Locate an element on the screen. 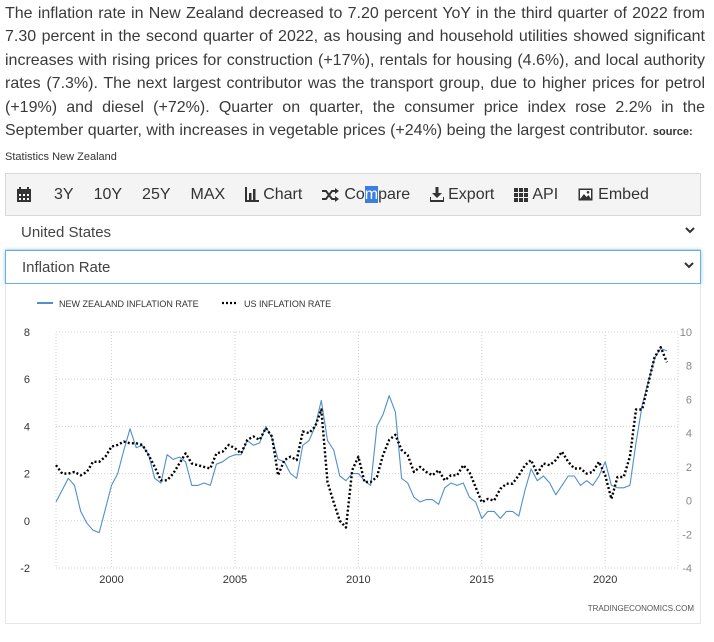 Image resolution: width=714 pixels, height=642 pixels. x-axis-tick-label: 2000 is located at coordinates (111, 580).